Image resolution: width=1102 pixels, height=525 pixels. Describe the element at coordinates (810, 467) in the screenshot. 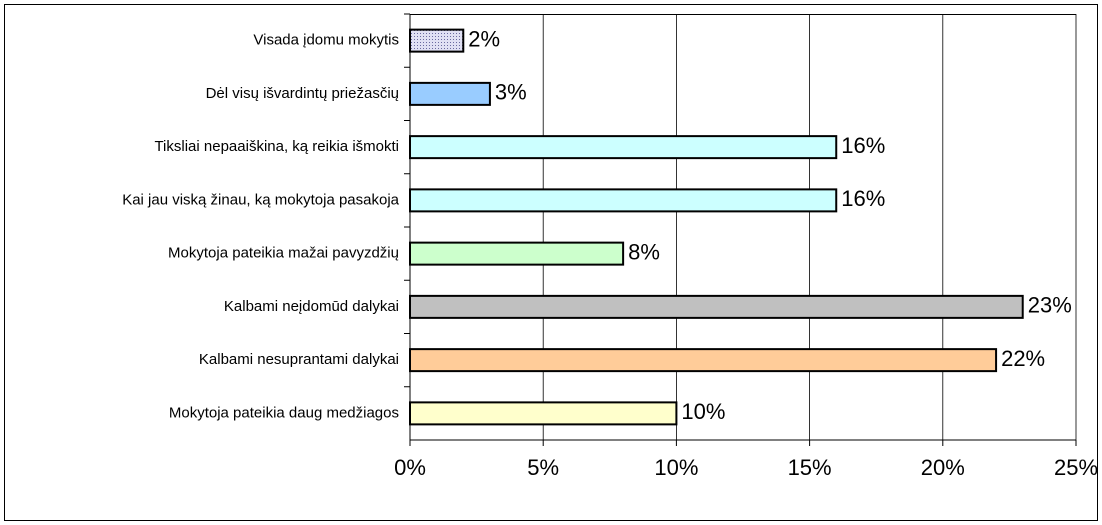

I see `x-tick-label: 15%` at that location.